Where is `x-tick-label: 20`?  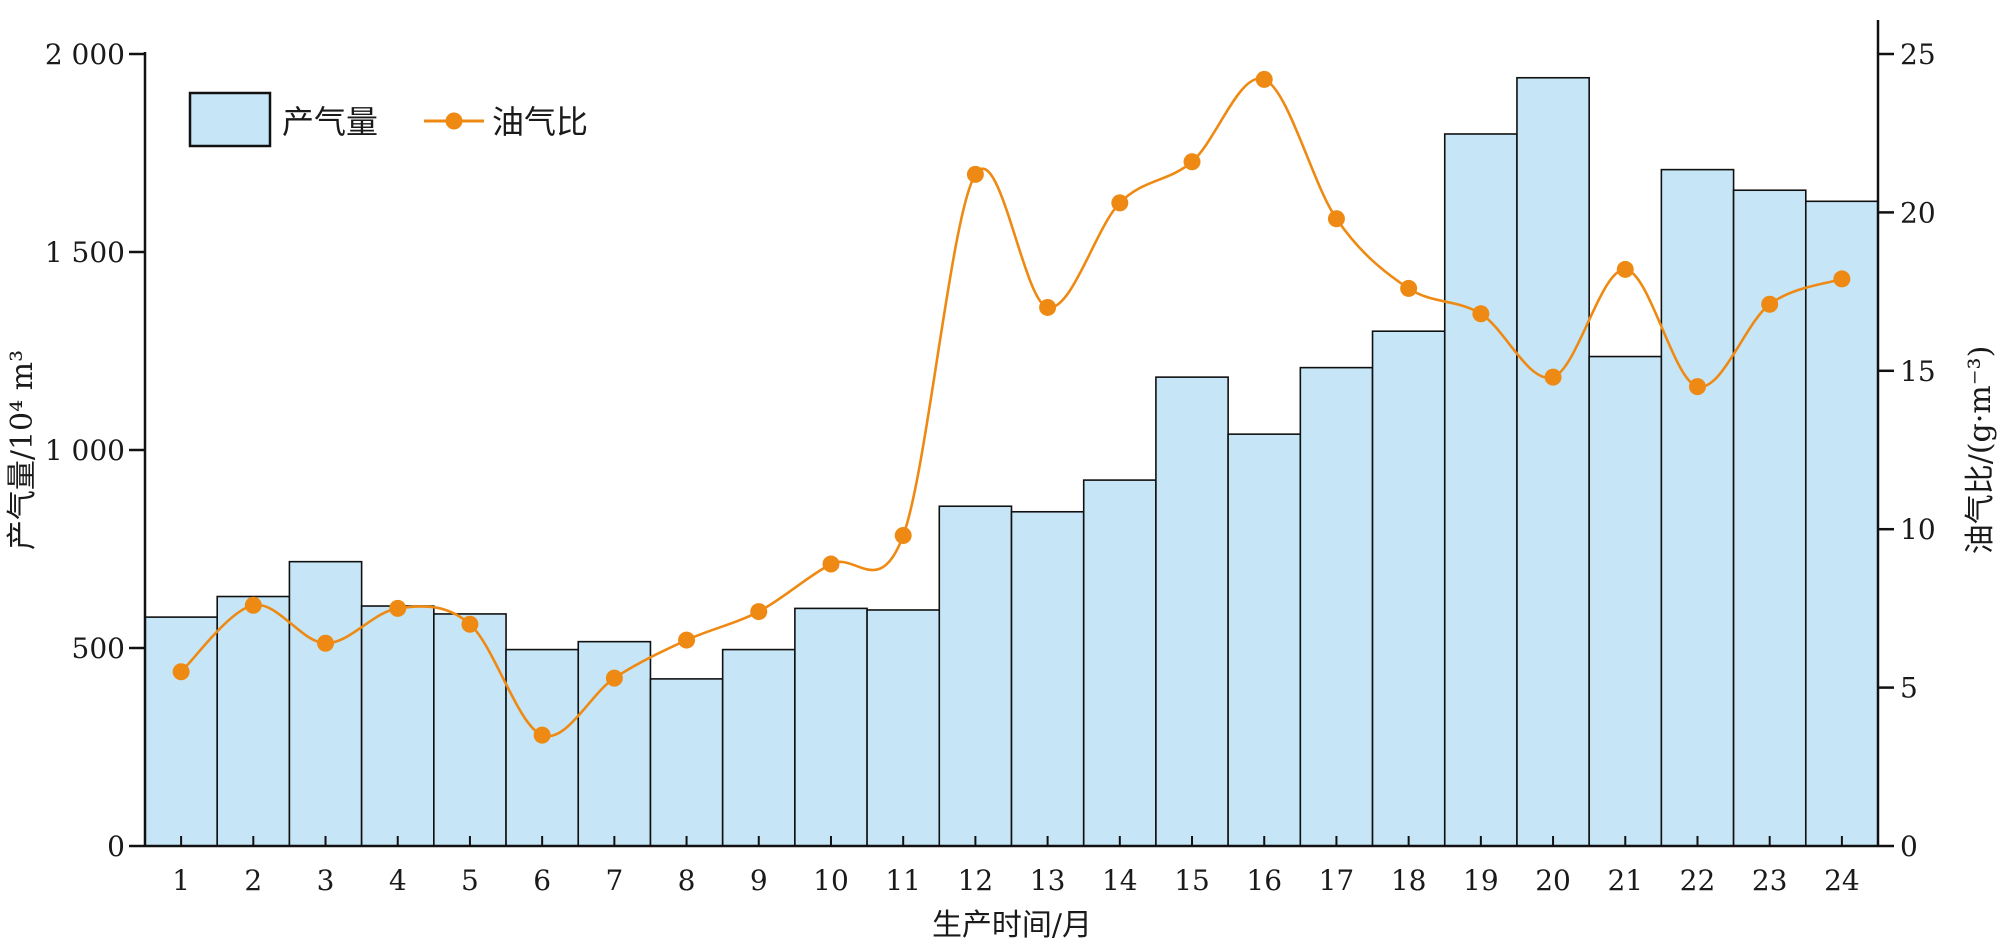
x-tick-label: 20 is located at coordinates (1553, 880).